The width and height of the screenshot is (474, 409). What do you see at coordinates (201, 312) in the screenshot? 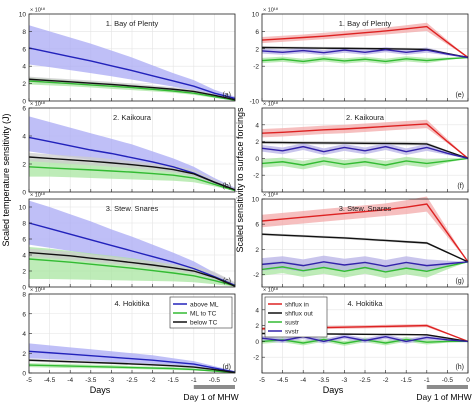
I see `legend: above ML ML to TC below TC` at bounding box center [201, 312].